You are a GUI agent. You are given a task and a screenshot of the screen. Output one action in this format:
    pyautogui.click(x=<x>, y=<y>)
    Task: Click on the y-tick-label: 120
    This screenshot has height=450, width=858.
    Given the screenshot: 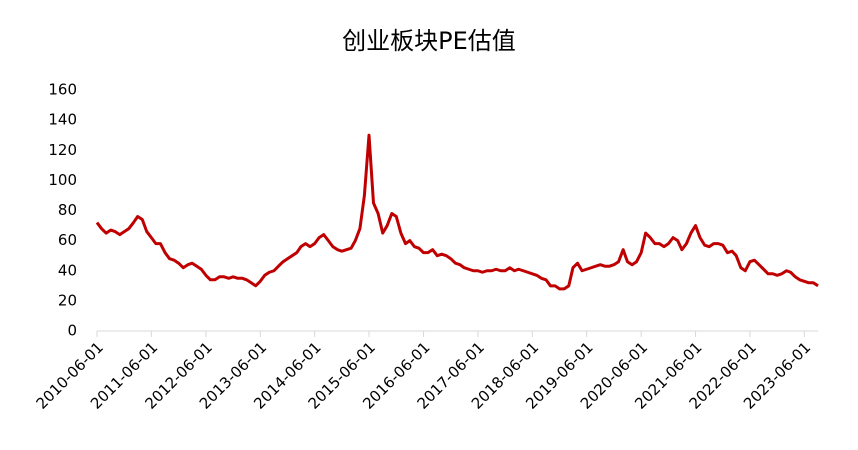 What is the action you would take?
    pyautogui.click(x=62, y=150)
    